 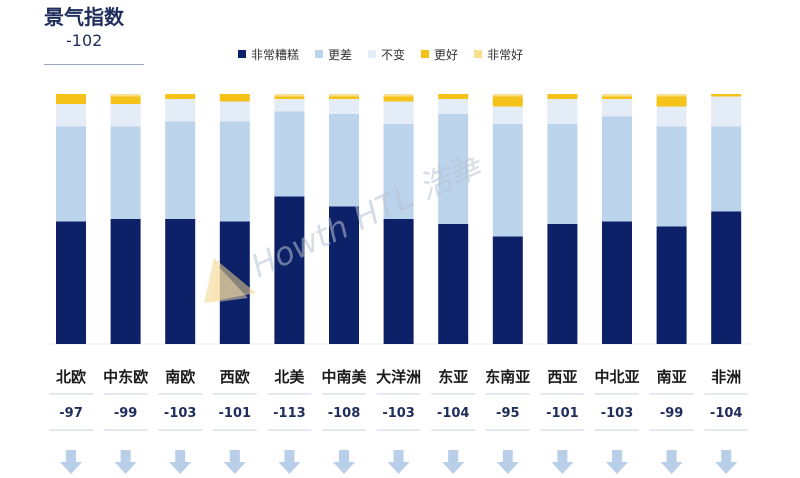 I want to click on index-value-label: -108, so click(x=344, y=413).